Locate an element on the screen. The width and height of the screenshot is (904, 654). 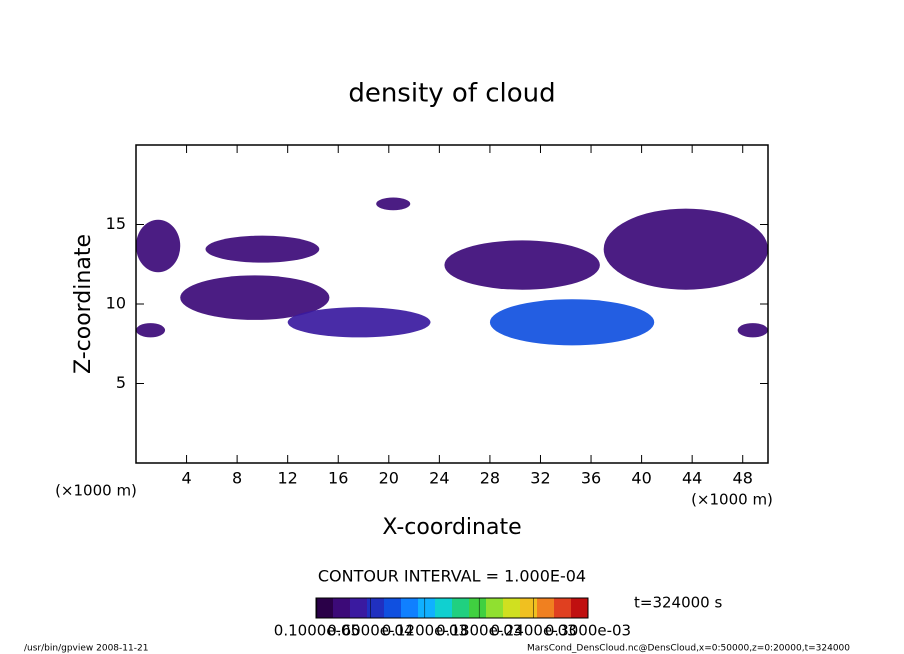
x-tick-label: 44 is located at coordinates (692, 478).